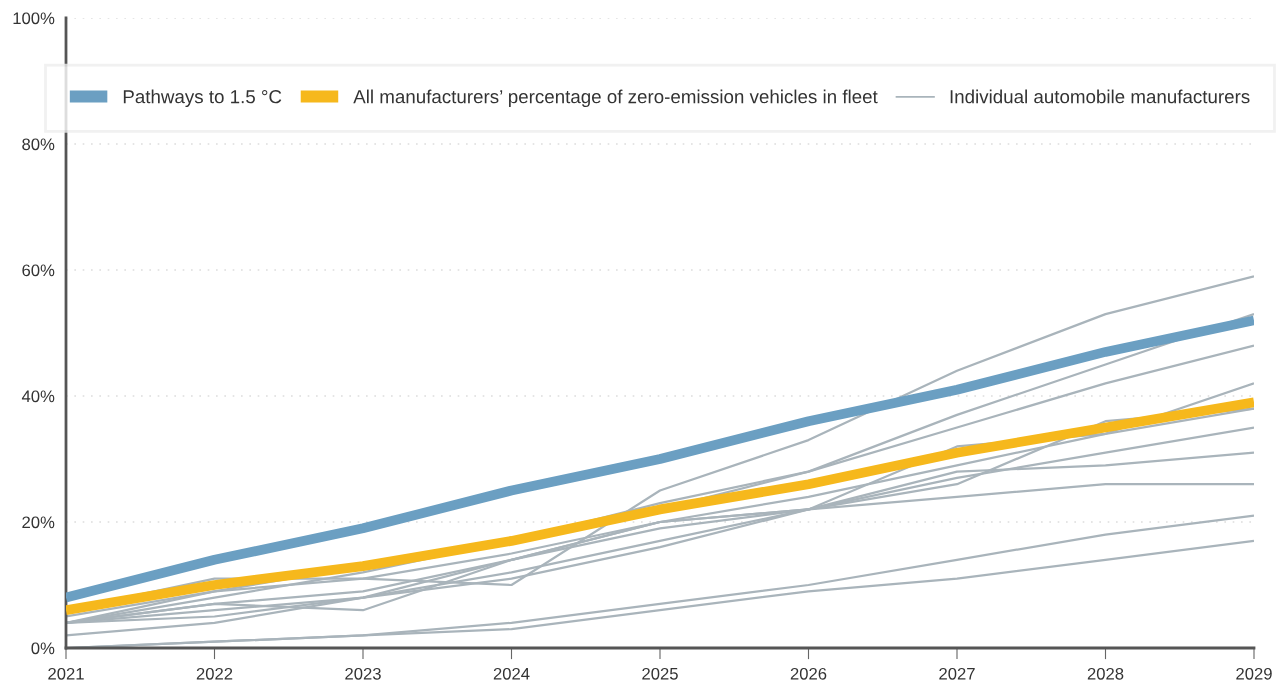 Image resolution: width=1286 pixels, height=686 pixels. I want to click on y-tick-label: 20%, so click(38, 522).